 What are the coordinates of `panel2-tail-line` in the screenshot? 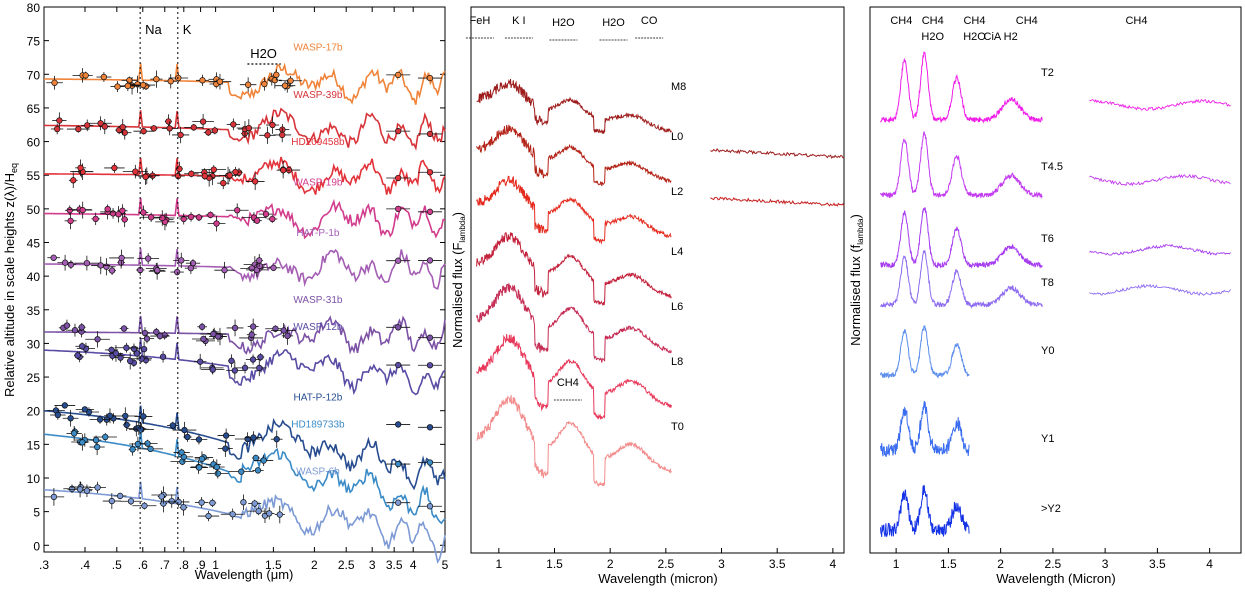 It's located at (777, 153).